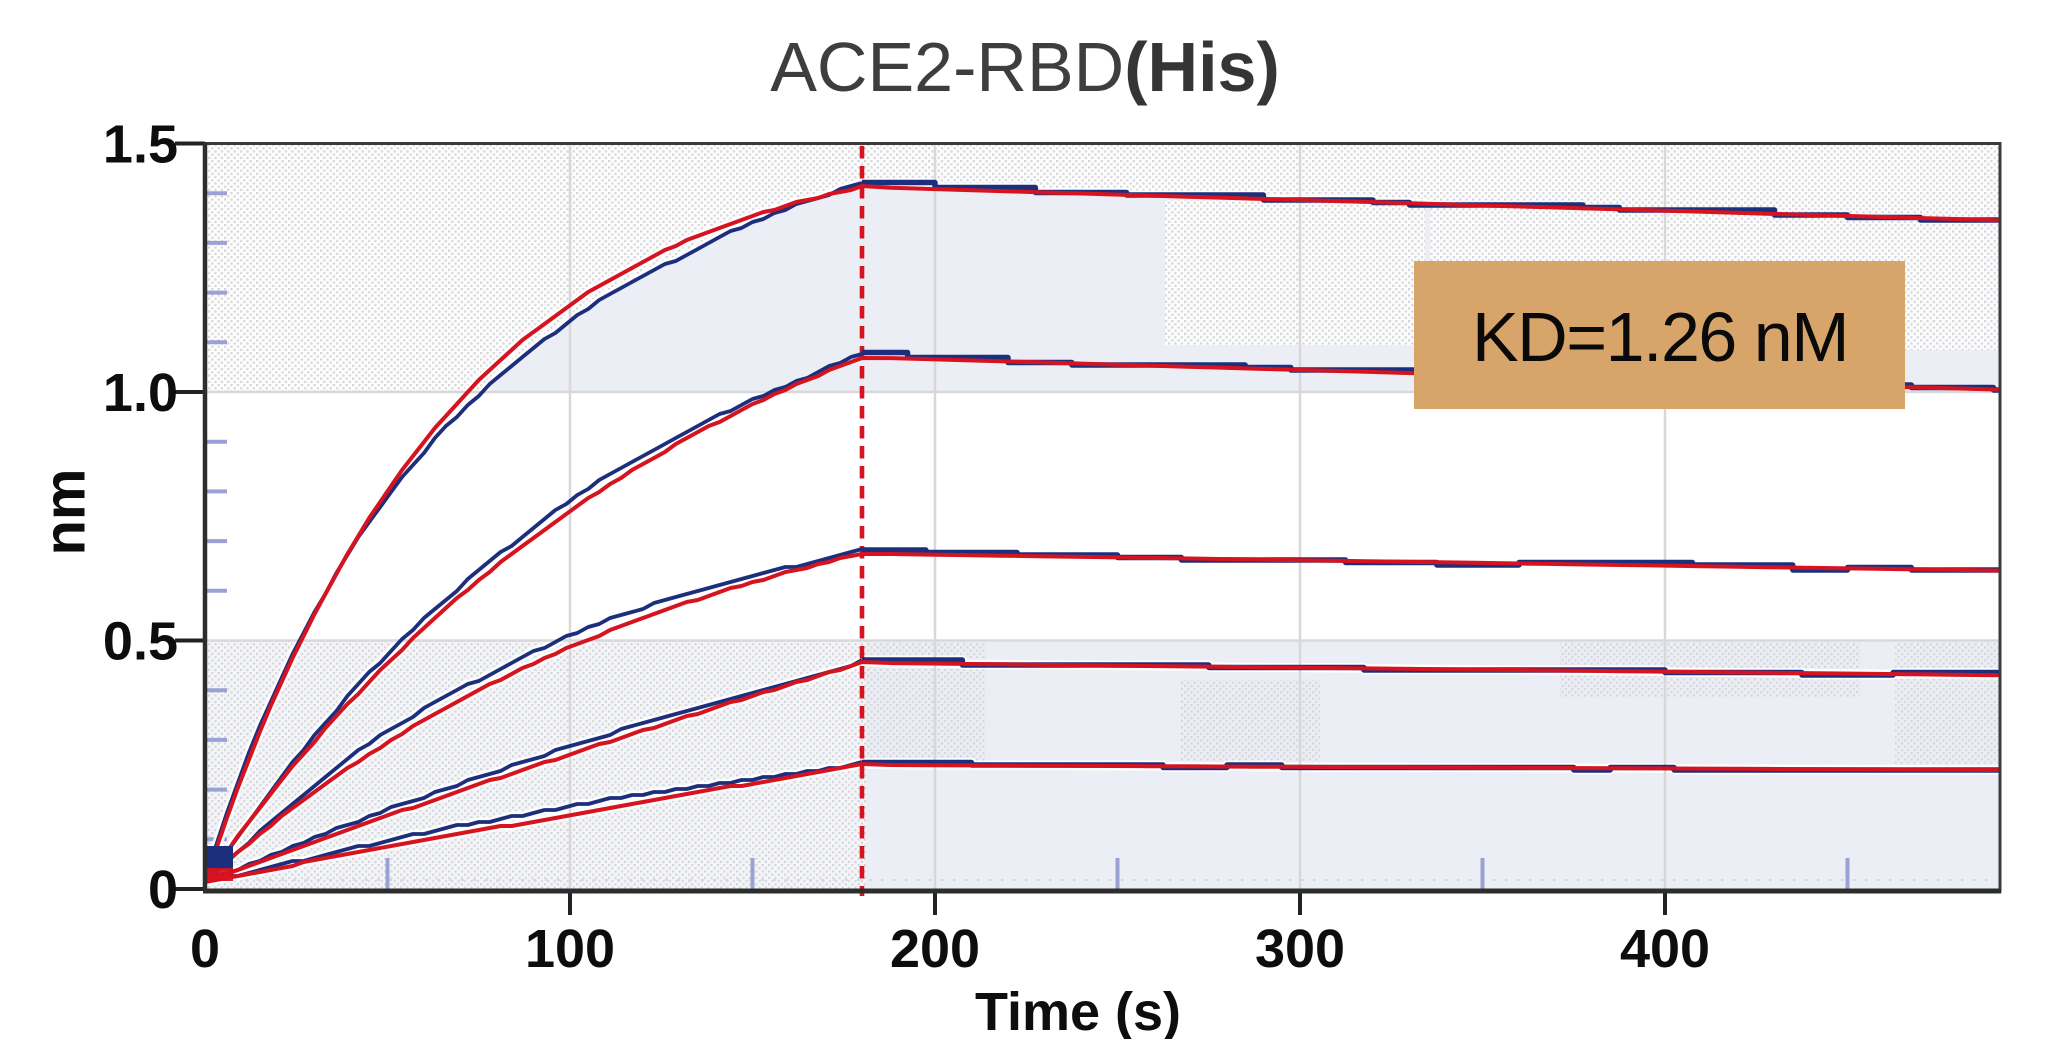 This screenshot has width=2055, height=1044. Describe the element at coordinates (1078, 1010) in the screenshot. I see `svg-text: Time (s)` at that location.